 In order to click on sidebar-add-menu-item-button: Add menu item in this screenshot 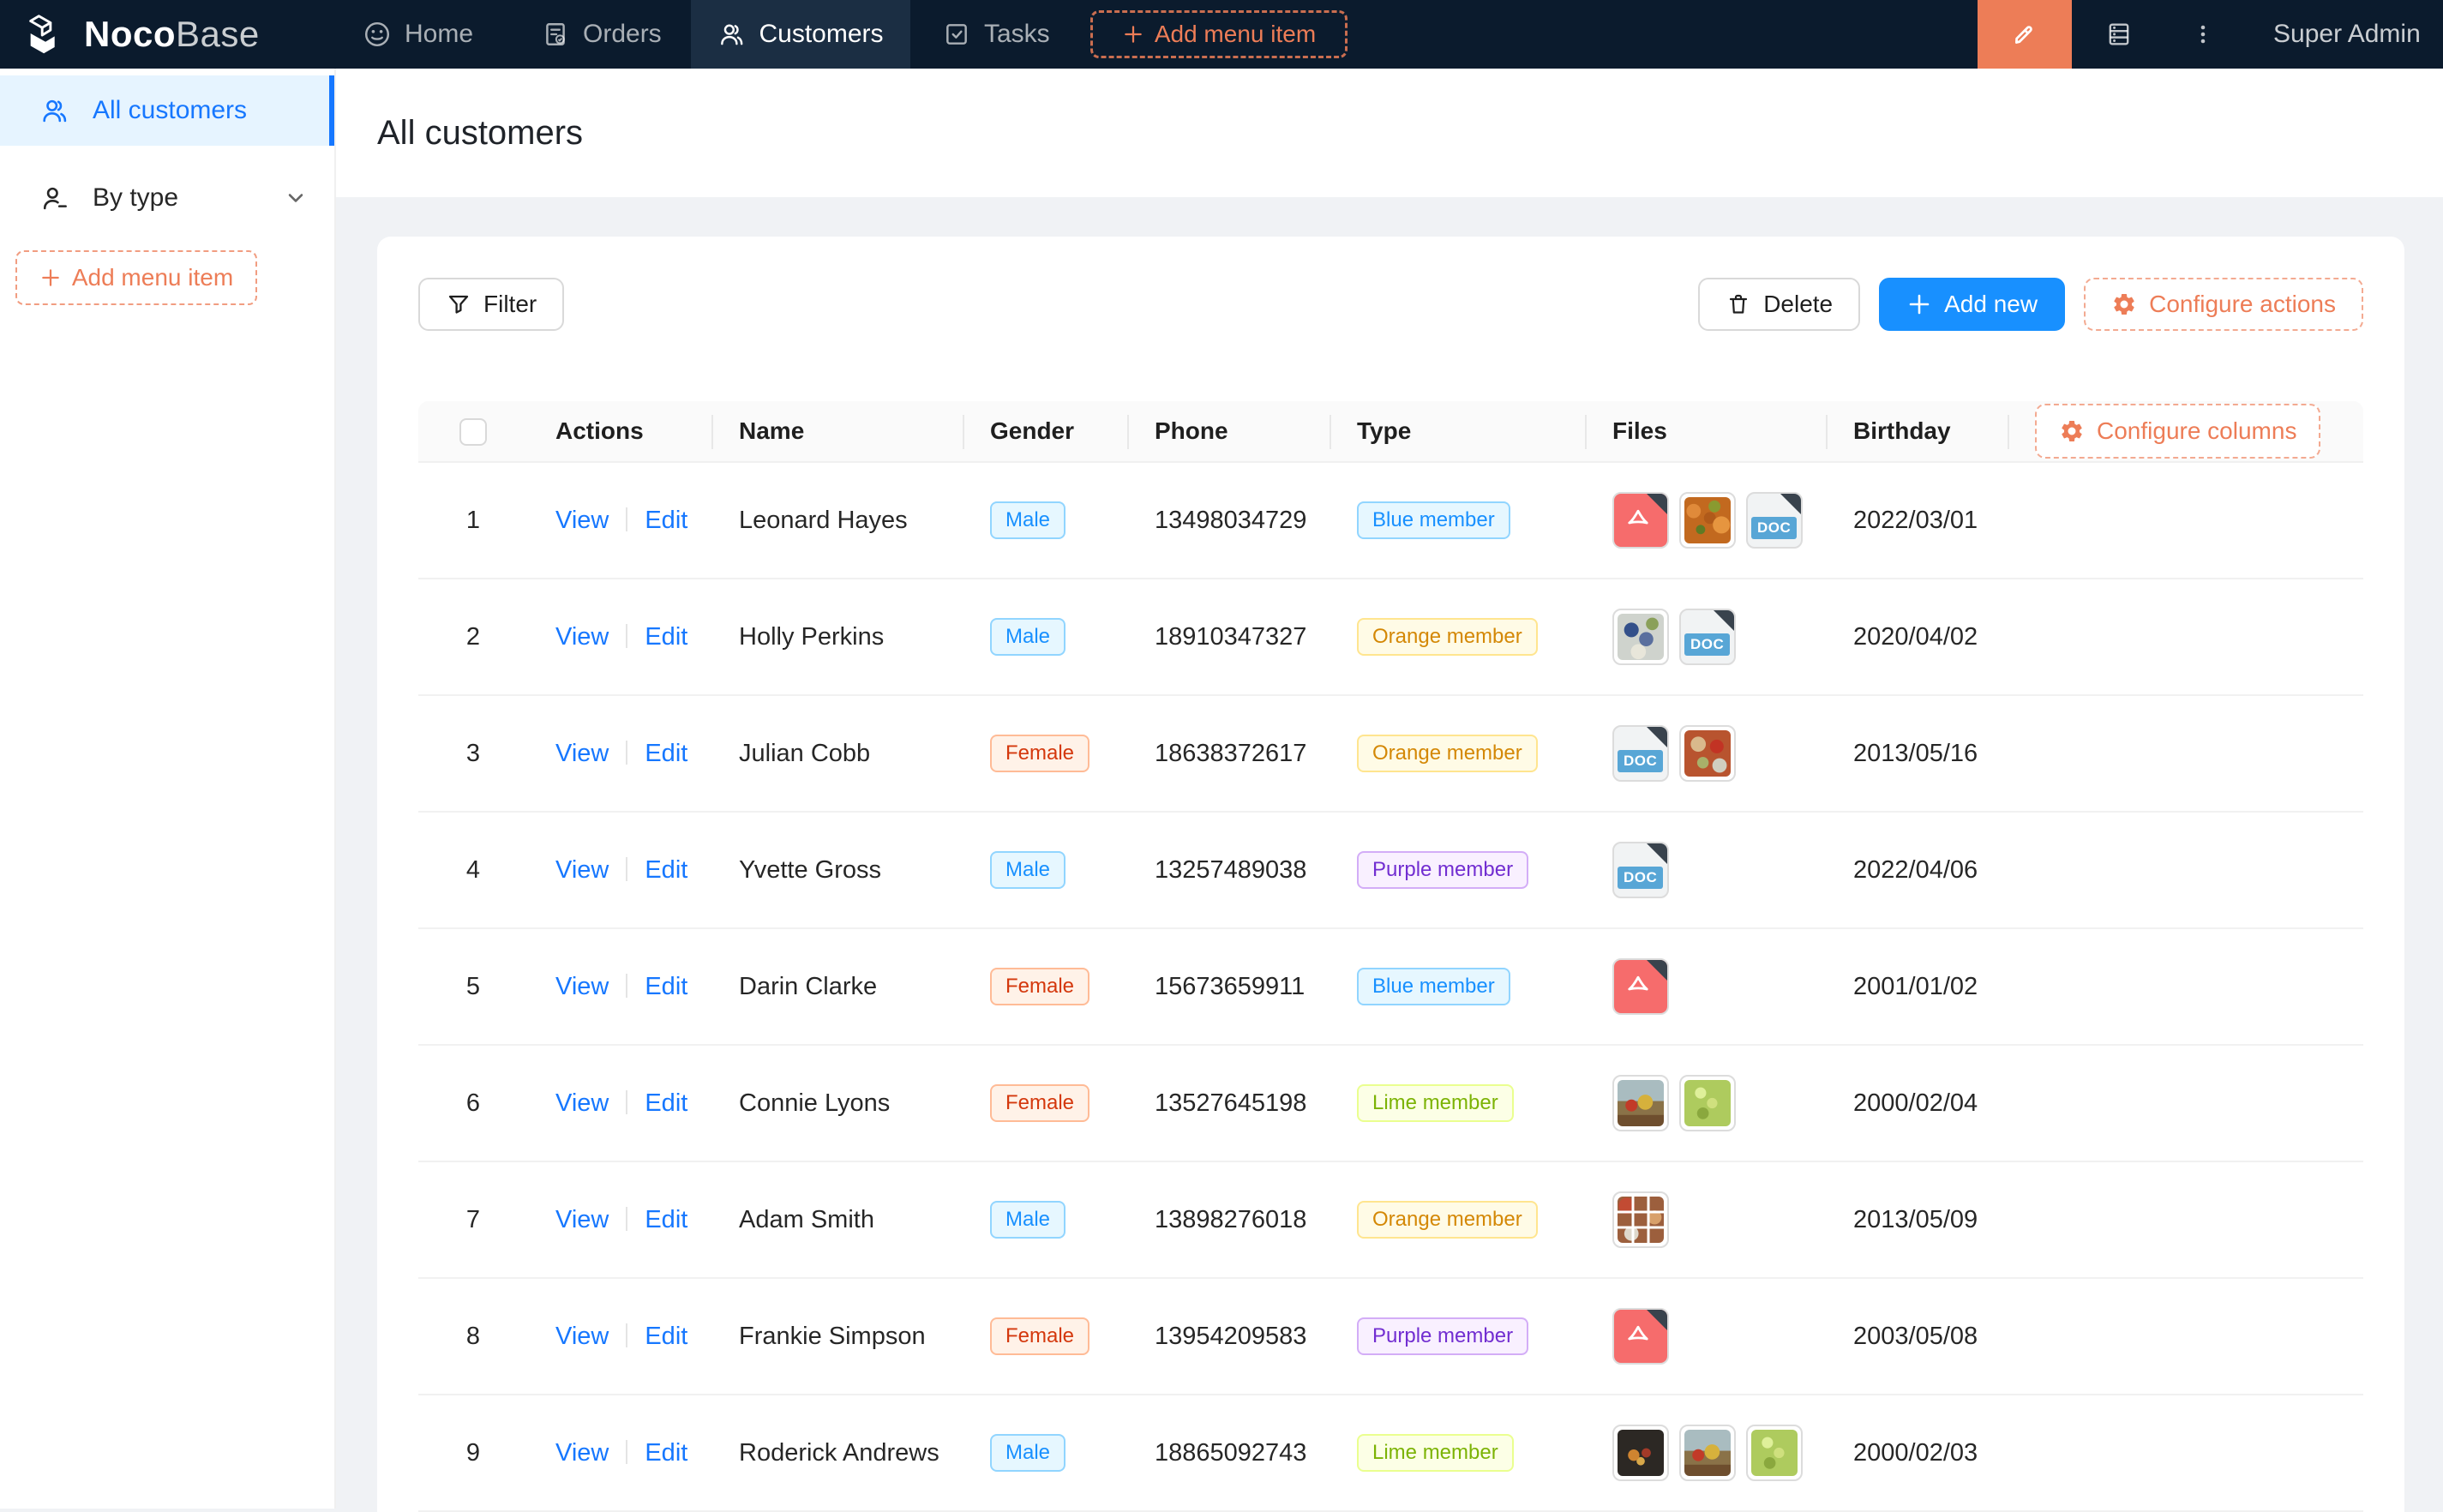, I will do `click(136, 277)`.